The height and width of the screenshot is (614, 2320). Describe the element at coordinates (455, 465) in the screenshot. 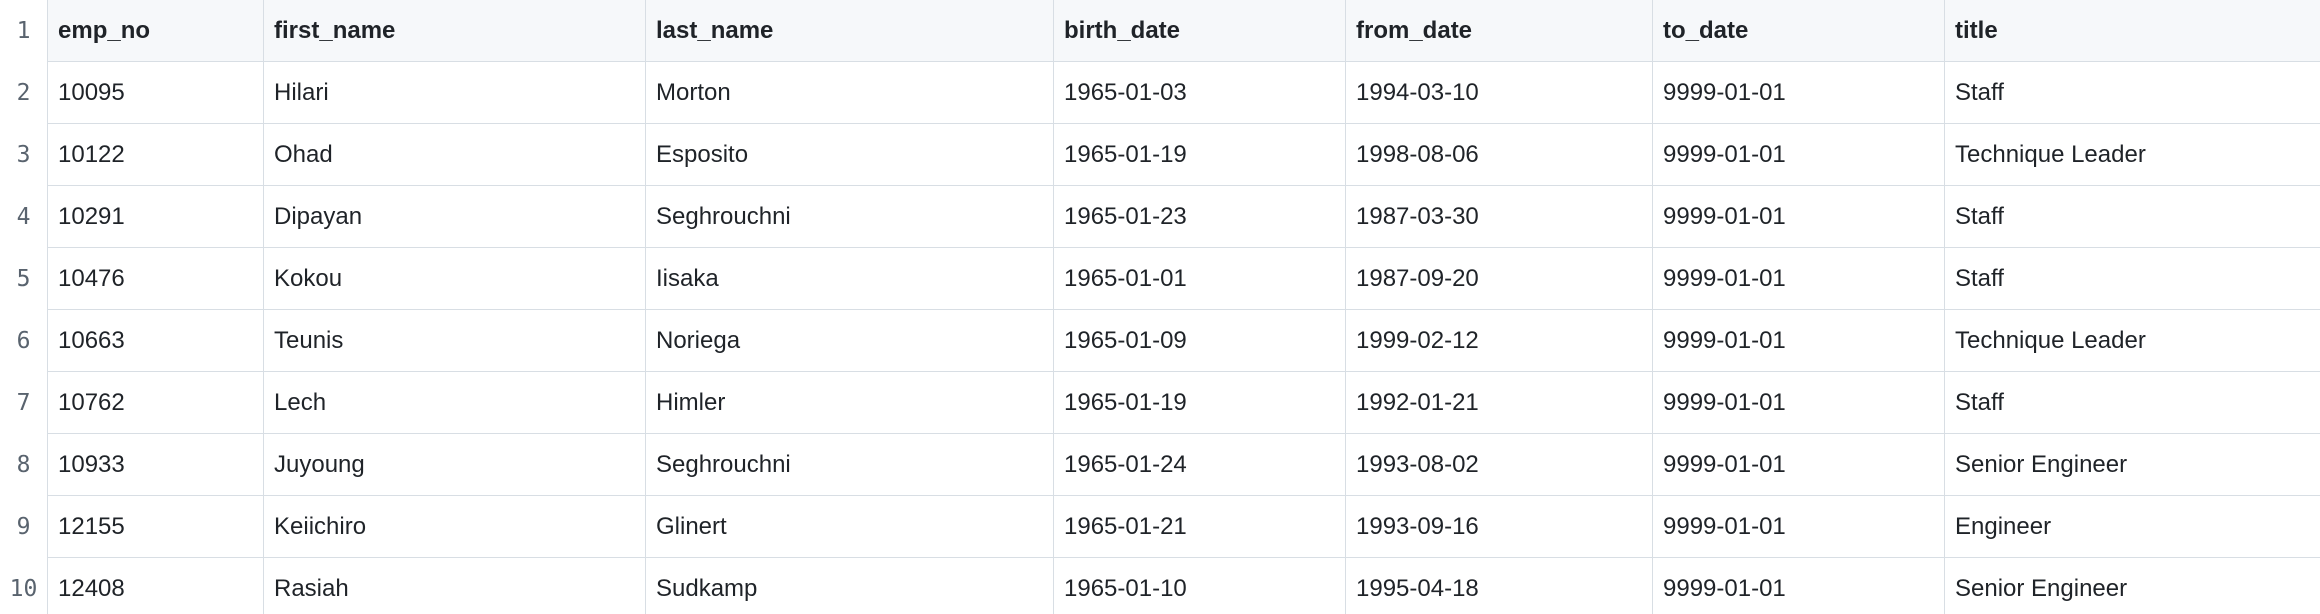

I see `cell-first-name: Juyoung` at that location.